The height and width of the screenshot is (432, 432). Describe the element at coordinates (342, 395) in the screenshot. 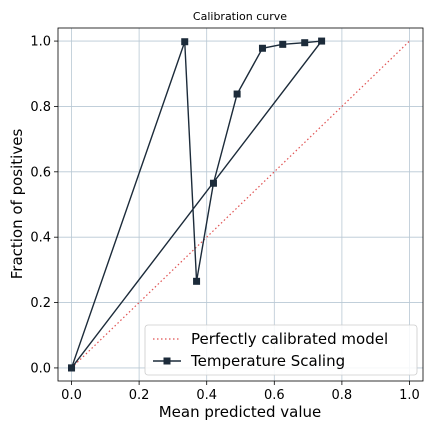

I see `x-tick-label-4: 0.8` at that location.